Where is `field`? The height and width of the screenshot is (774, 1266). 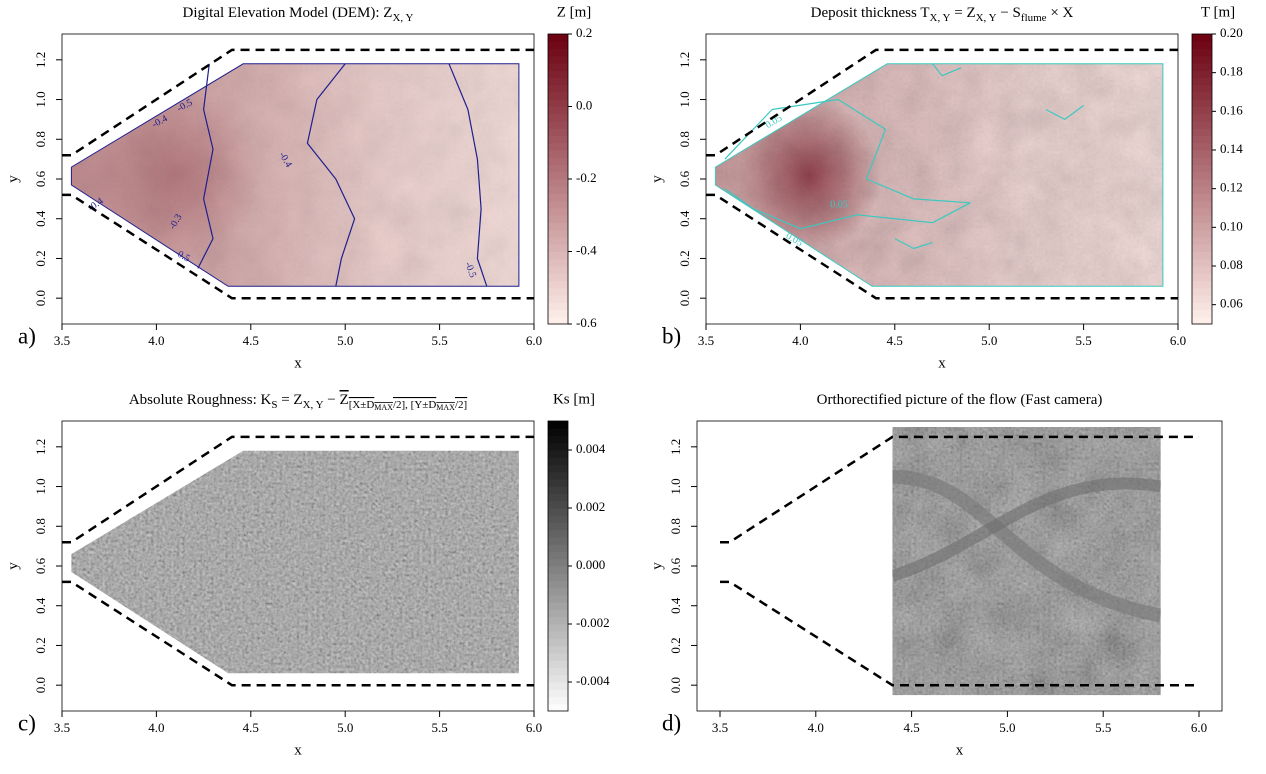
field is located at coordinates (939, 175).